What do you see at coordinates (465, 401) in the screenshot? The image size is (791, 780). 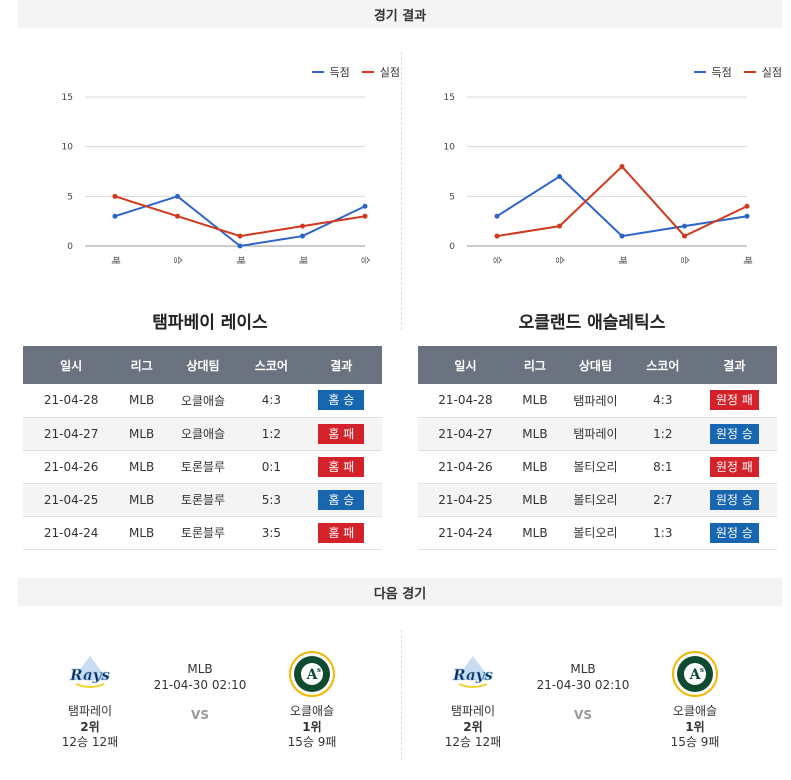 I see `cell-date: 21-04-28` at bounding box center [465, 401].